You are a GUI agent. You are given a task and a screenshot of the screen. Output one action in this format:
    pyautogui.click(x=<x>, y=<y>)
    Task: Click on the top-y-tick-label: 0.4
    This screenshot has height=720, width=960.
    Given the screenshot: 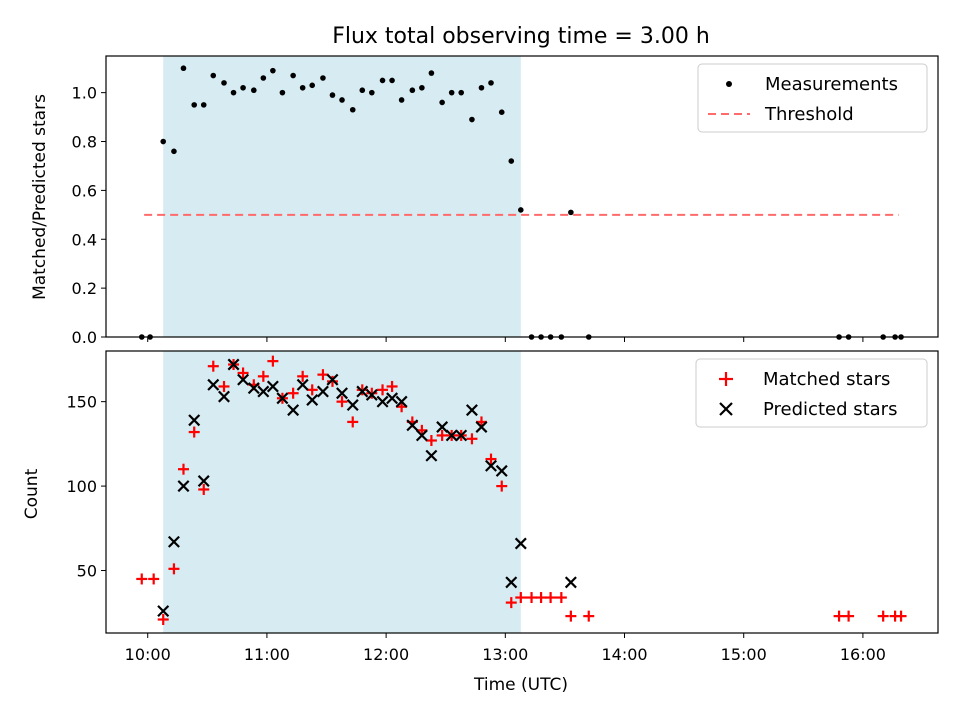 What is the action you would take?
    pyautogui.click(x=84, y=239)
    